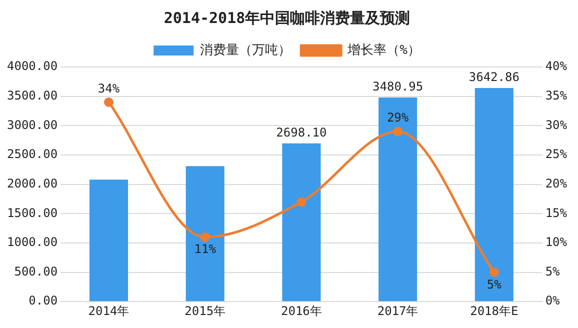 The width and height of the screenshot is (578, 328). I want to click on y-tick-label: 3500.00, so click(32, 95).